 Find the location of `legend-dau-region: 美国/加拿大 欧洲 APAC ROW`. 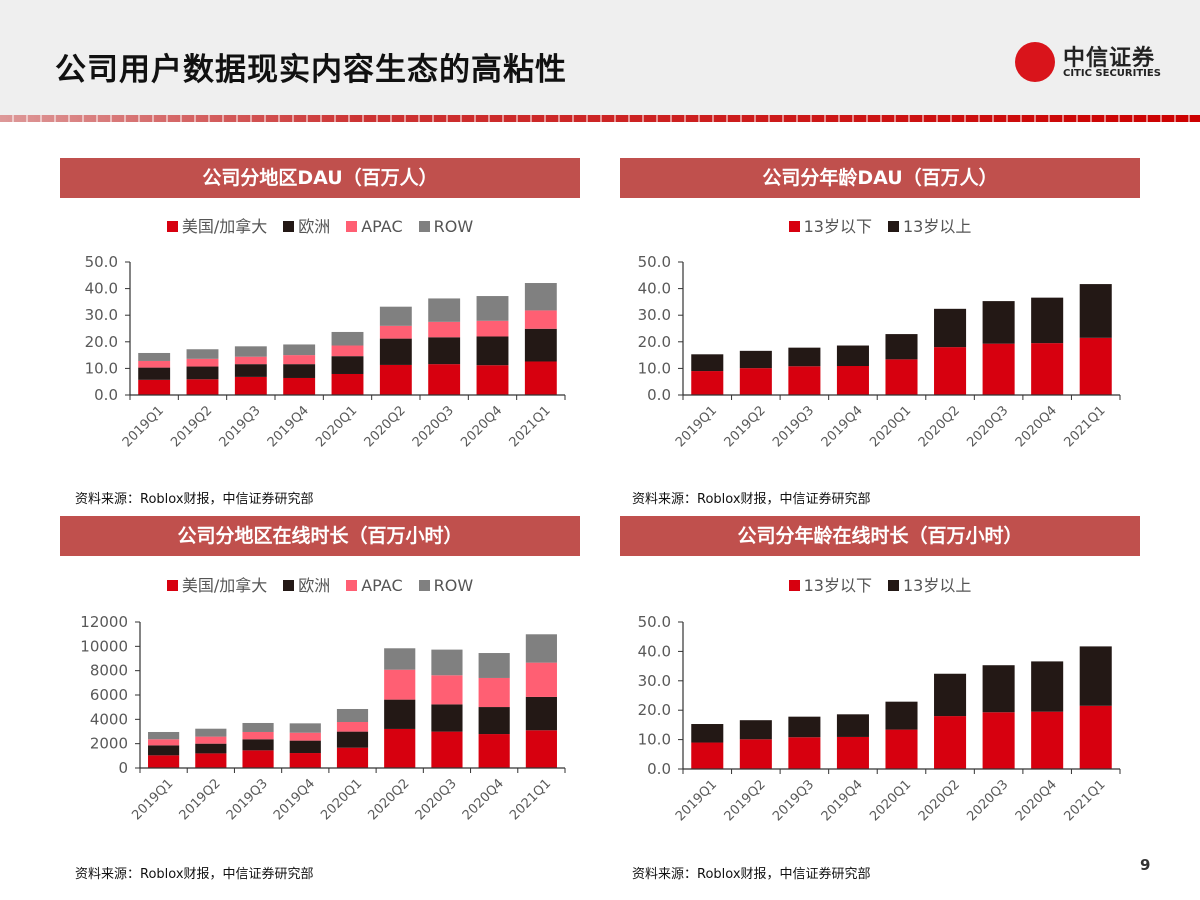

legend-dau-region: 美国/加拿大 欧洲 APAC ROW is located at coordinates (320, 225).